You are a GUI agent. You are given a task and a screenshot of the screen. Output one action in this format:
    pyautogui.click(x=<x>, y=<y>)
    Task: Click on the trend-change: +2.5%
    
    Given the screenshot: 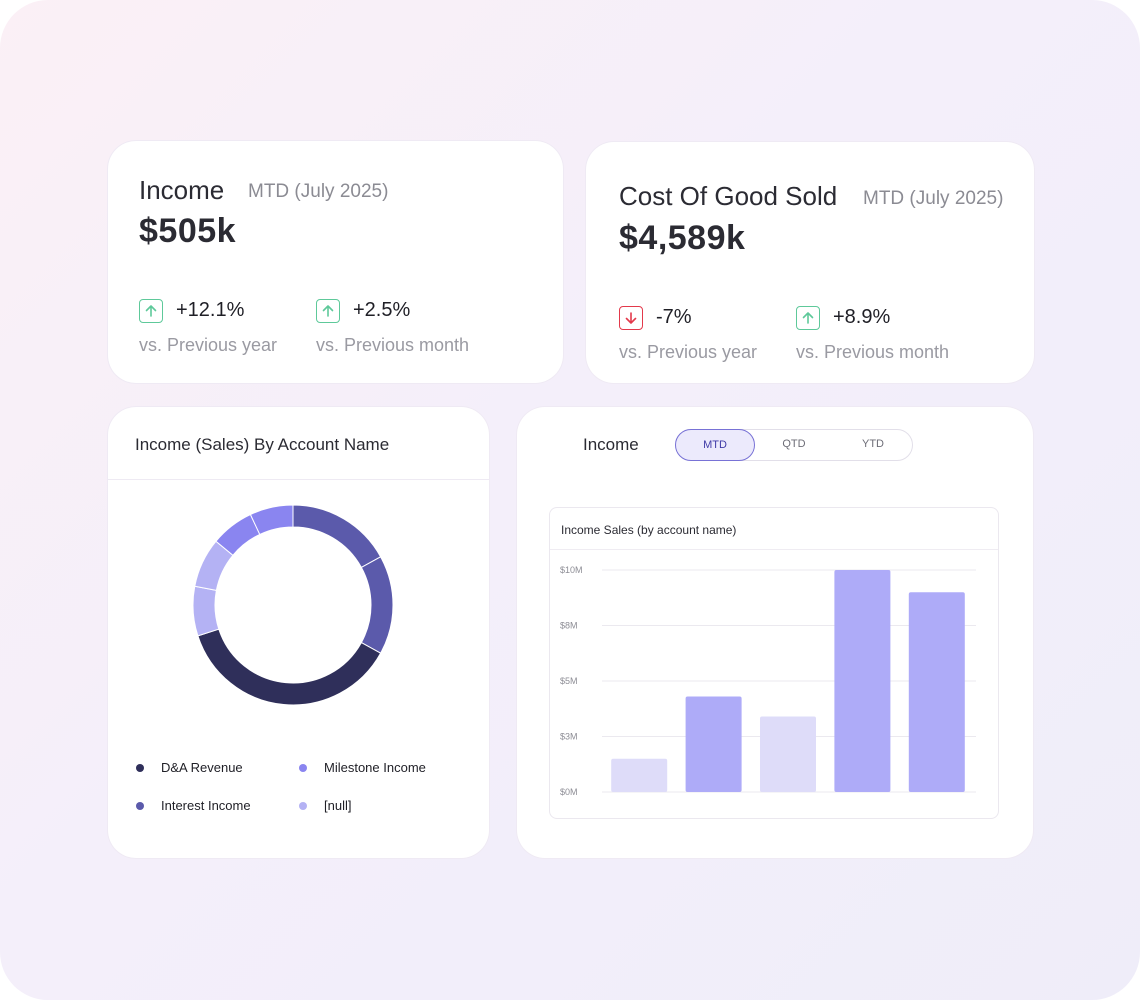 What is the action you would take?
    pyautogui.click(x=382, y=310)
    